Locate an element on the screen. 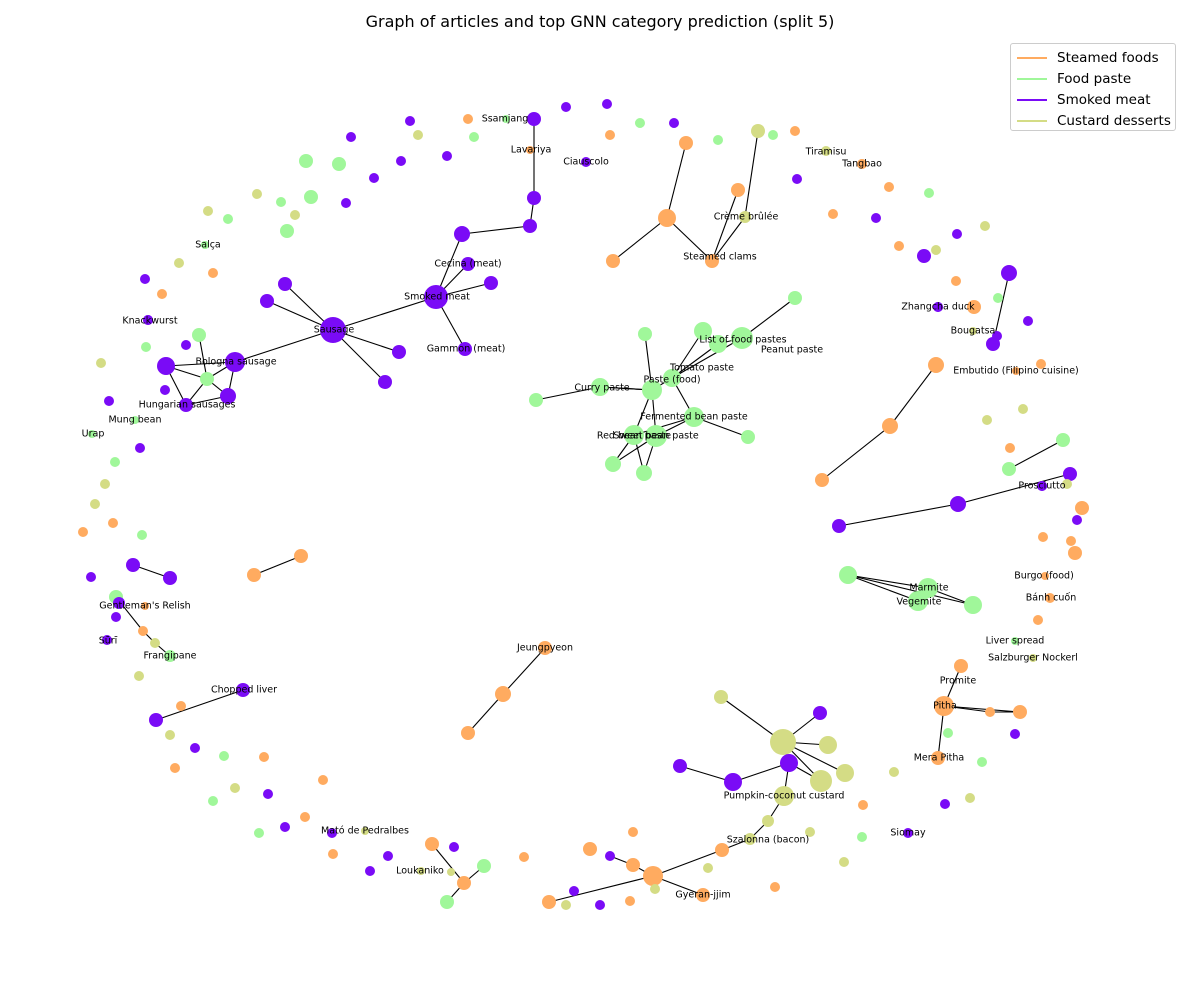  node-label: Bánh cuốn is located at coordinates (1051, 598).